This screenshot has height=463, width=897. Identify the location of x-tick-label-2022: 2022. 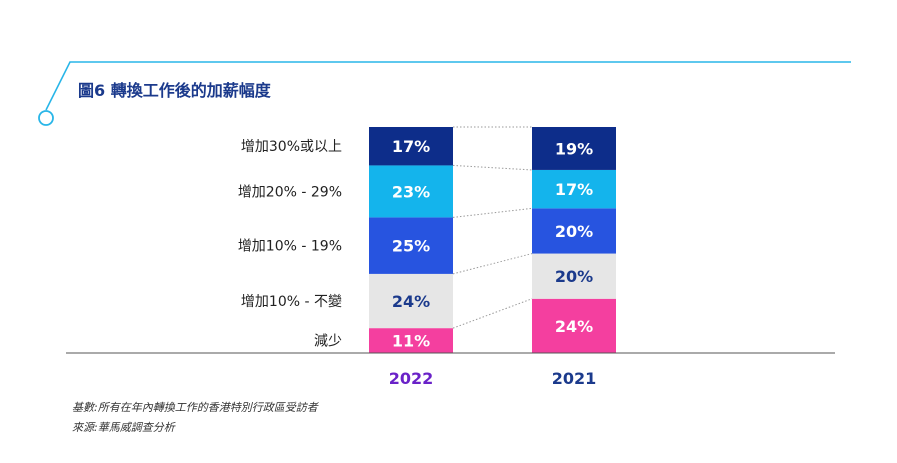
(411, 378).